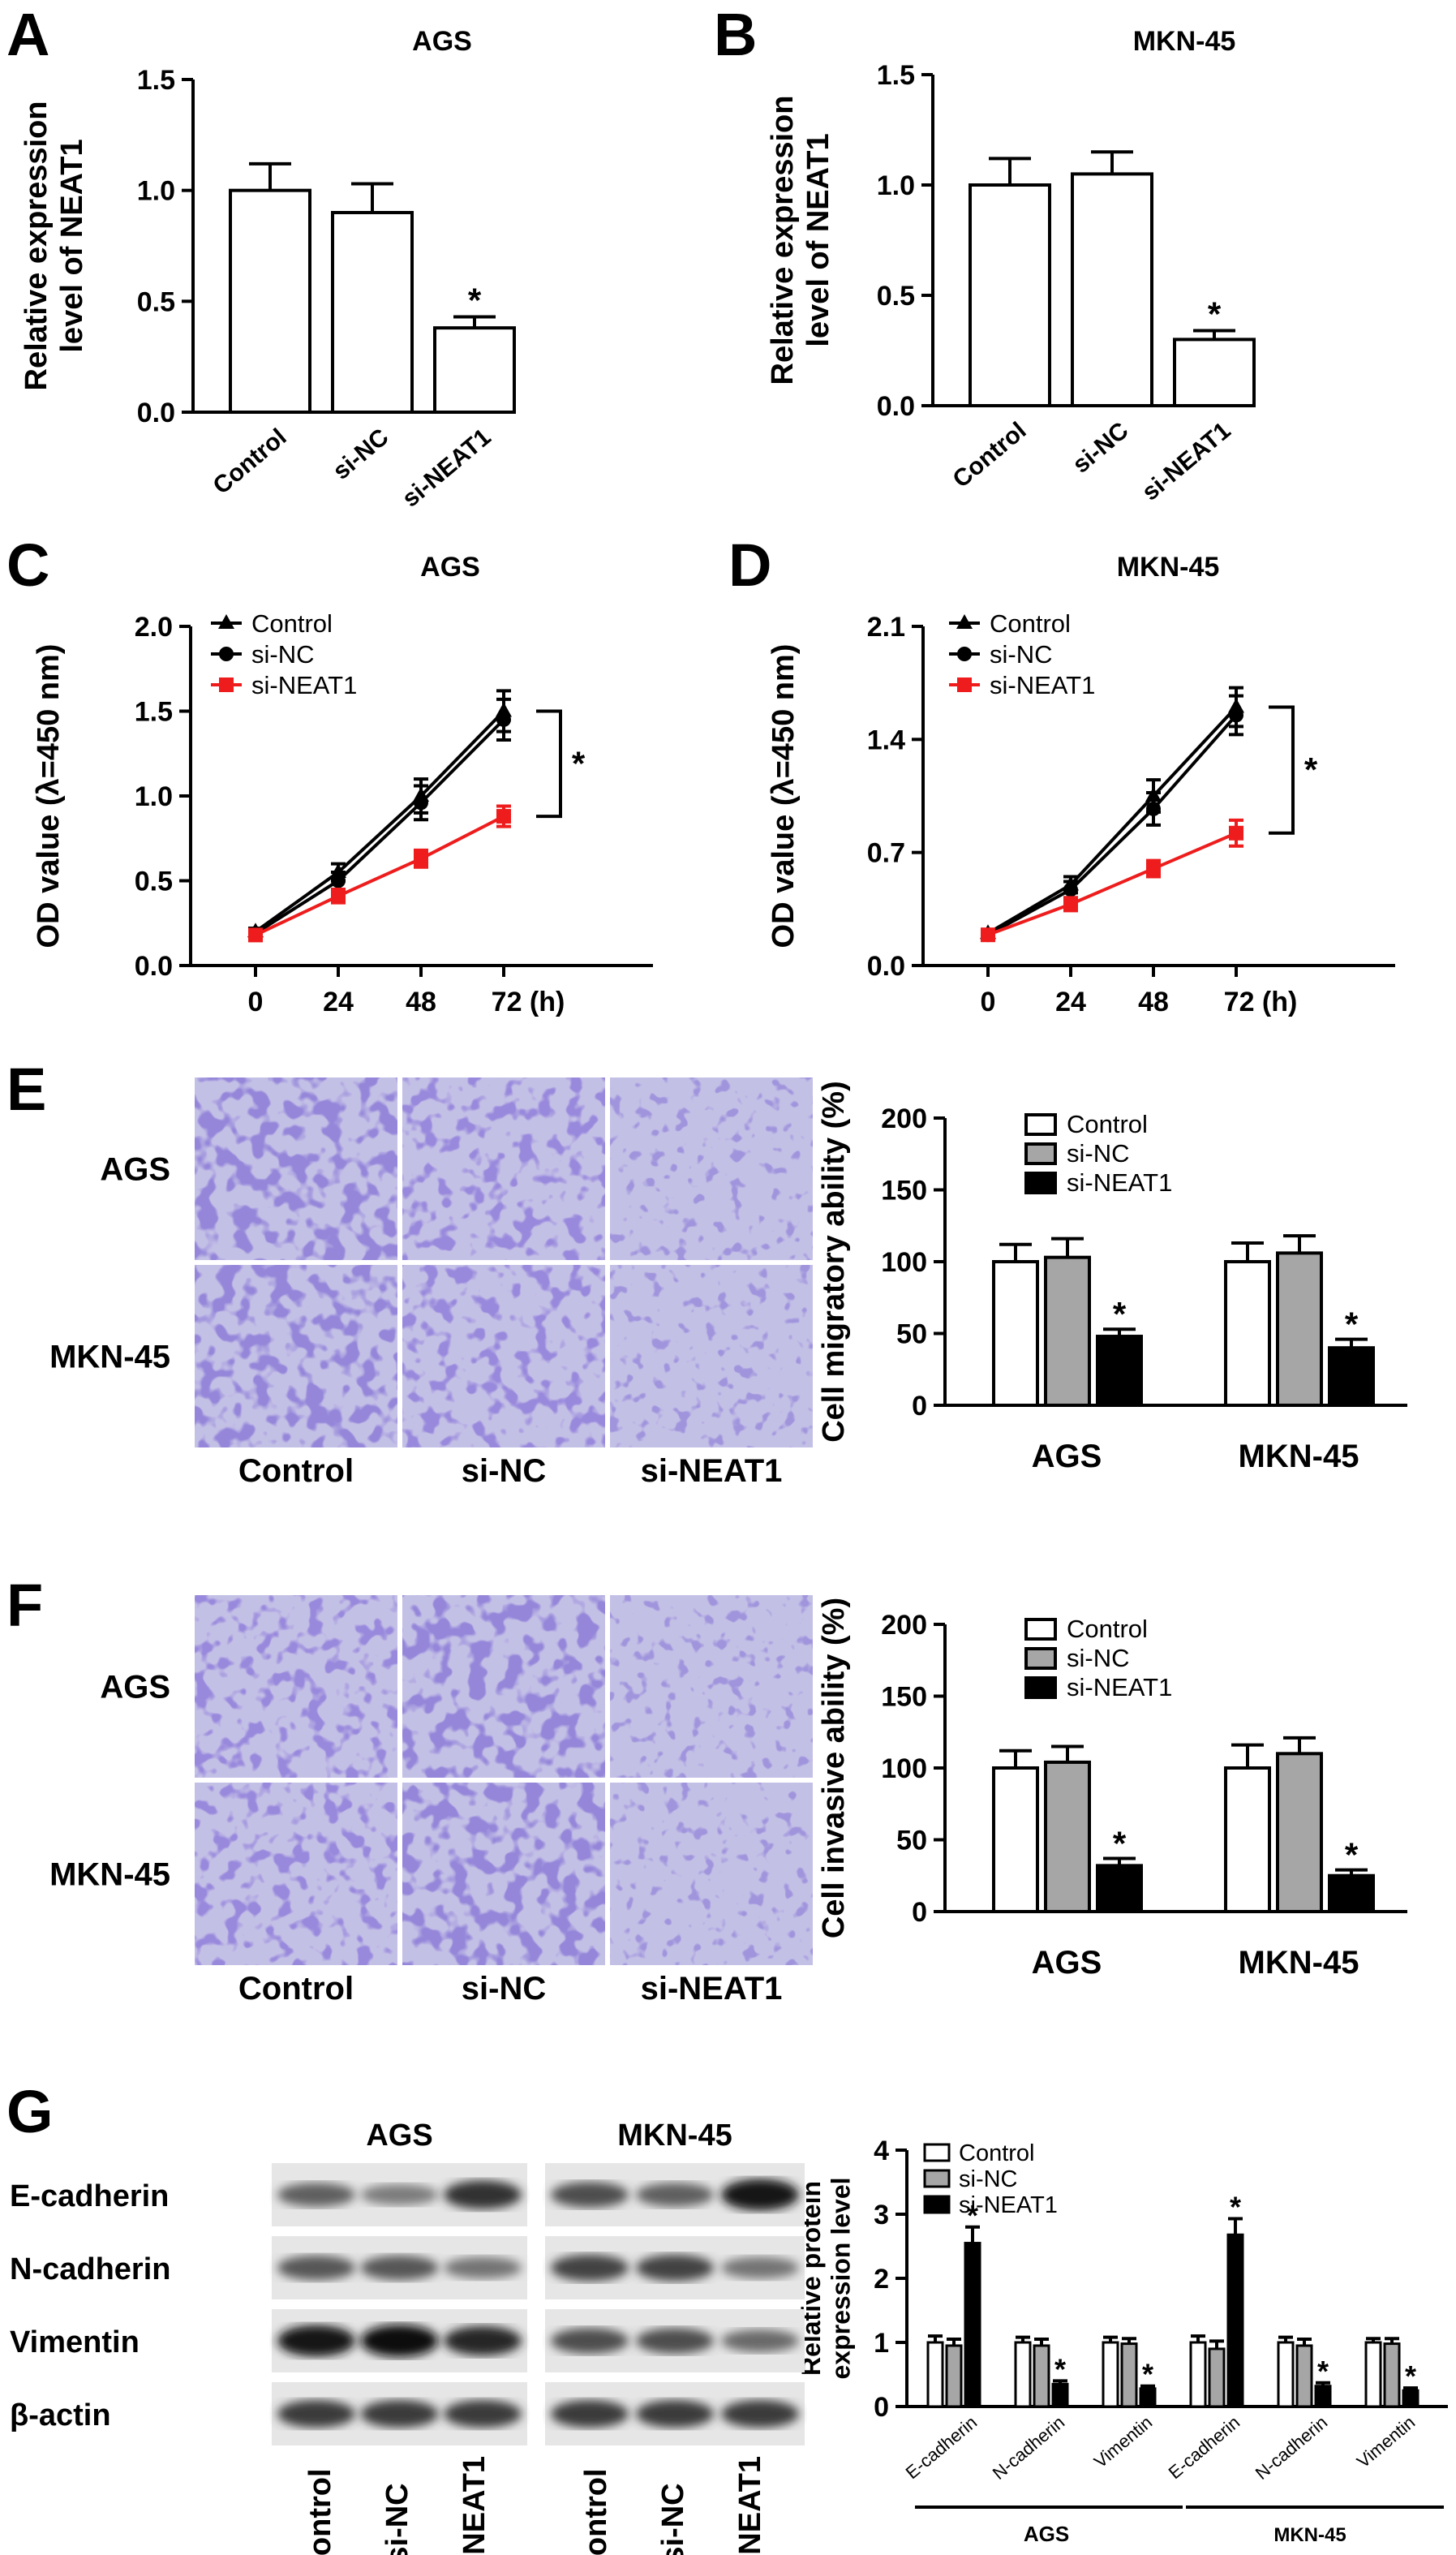  What do you see at coordinates (842, 2278) in the screenshot?
I see `y-axis-label-line2: expression level` at bounding box center [842, 2278].